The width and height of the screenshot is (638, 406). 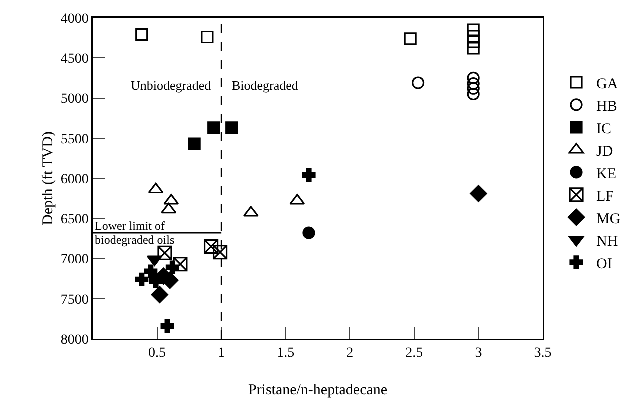 What do you see at coordinates (222, 354) in the screenshot?
I see `x-tick-label: 1` at bounding box center [222, 354].